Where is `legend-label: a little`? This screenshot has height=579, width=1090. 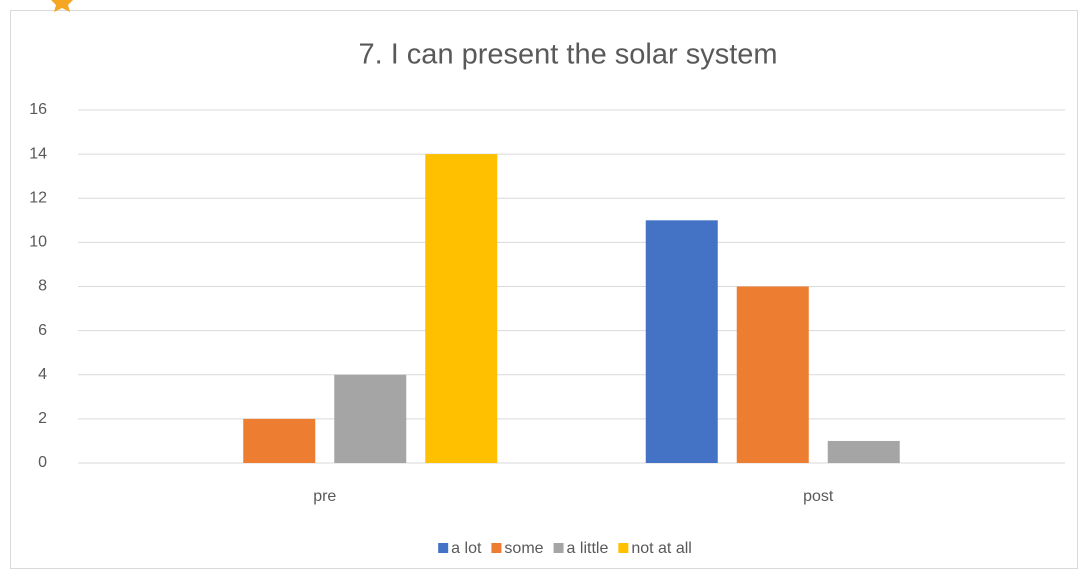 legend-label: a little is located at coordinates (588, 548).